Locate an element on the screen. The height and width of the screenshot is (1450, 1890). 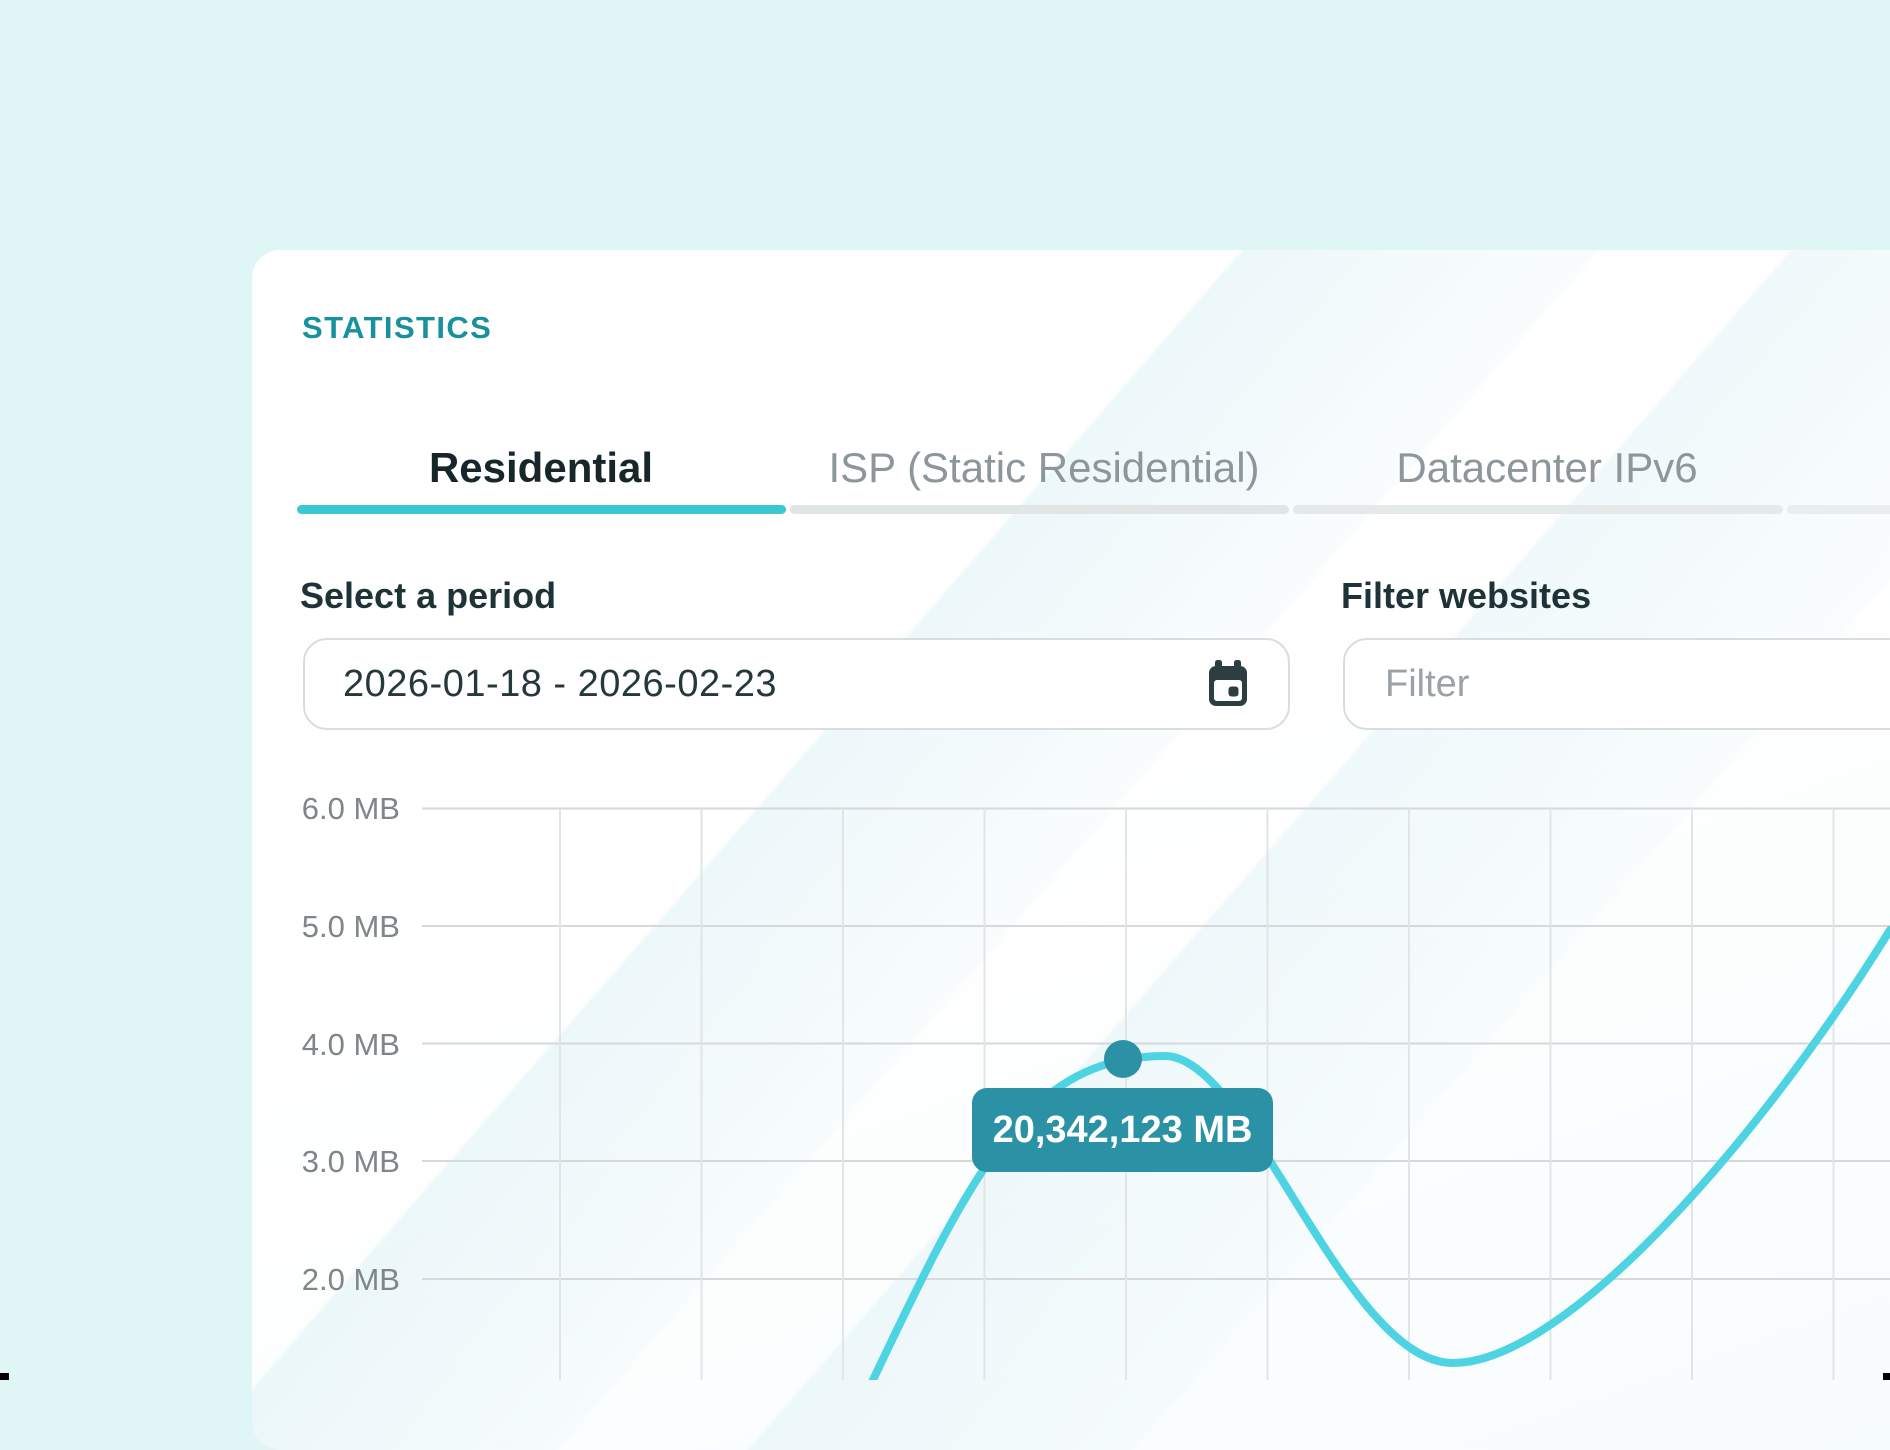
page-title: STATISTICS is located at coordinates (397, 327).